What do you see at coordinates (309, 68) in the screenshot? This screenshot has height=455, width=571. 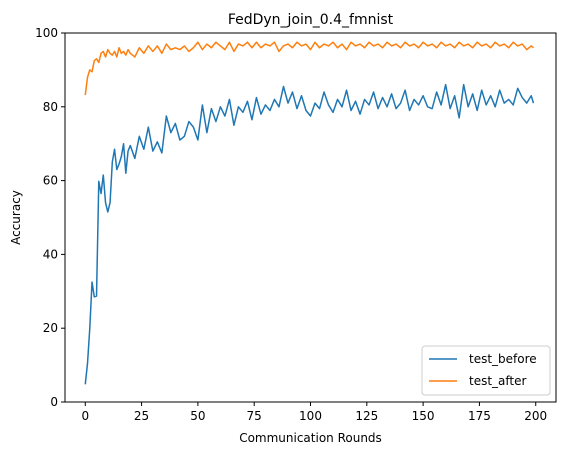 I see `series-line-test-after` at bounding box center [309, 68].